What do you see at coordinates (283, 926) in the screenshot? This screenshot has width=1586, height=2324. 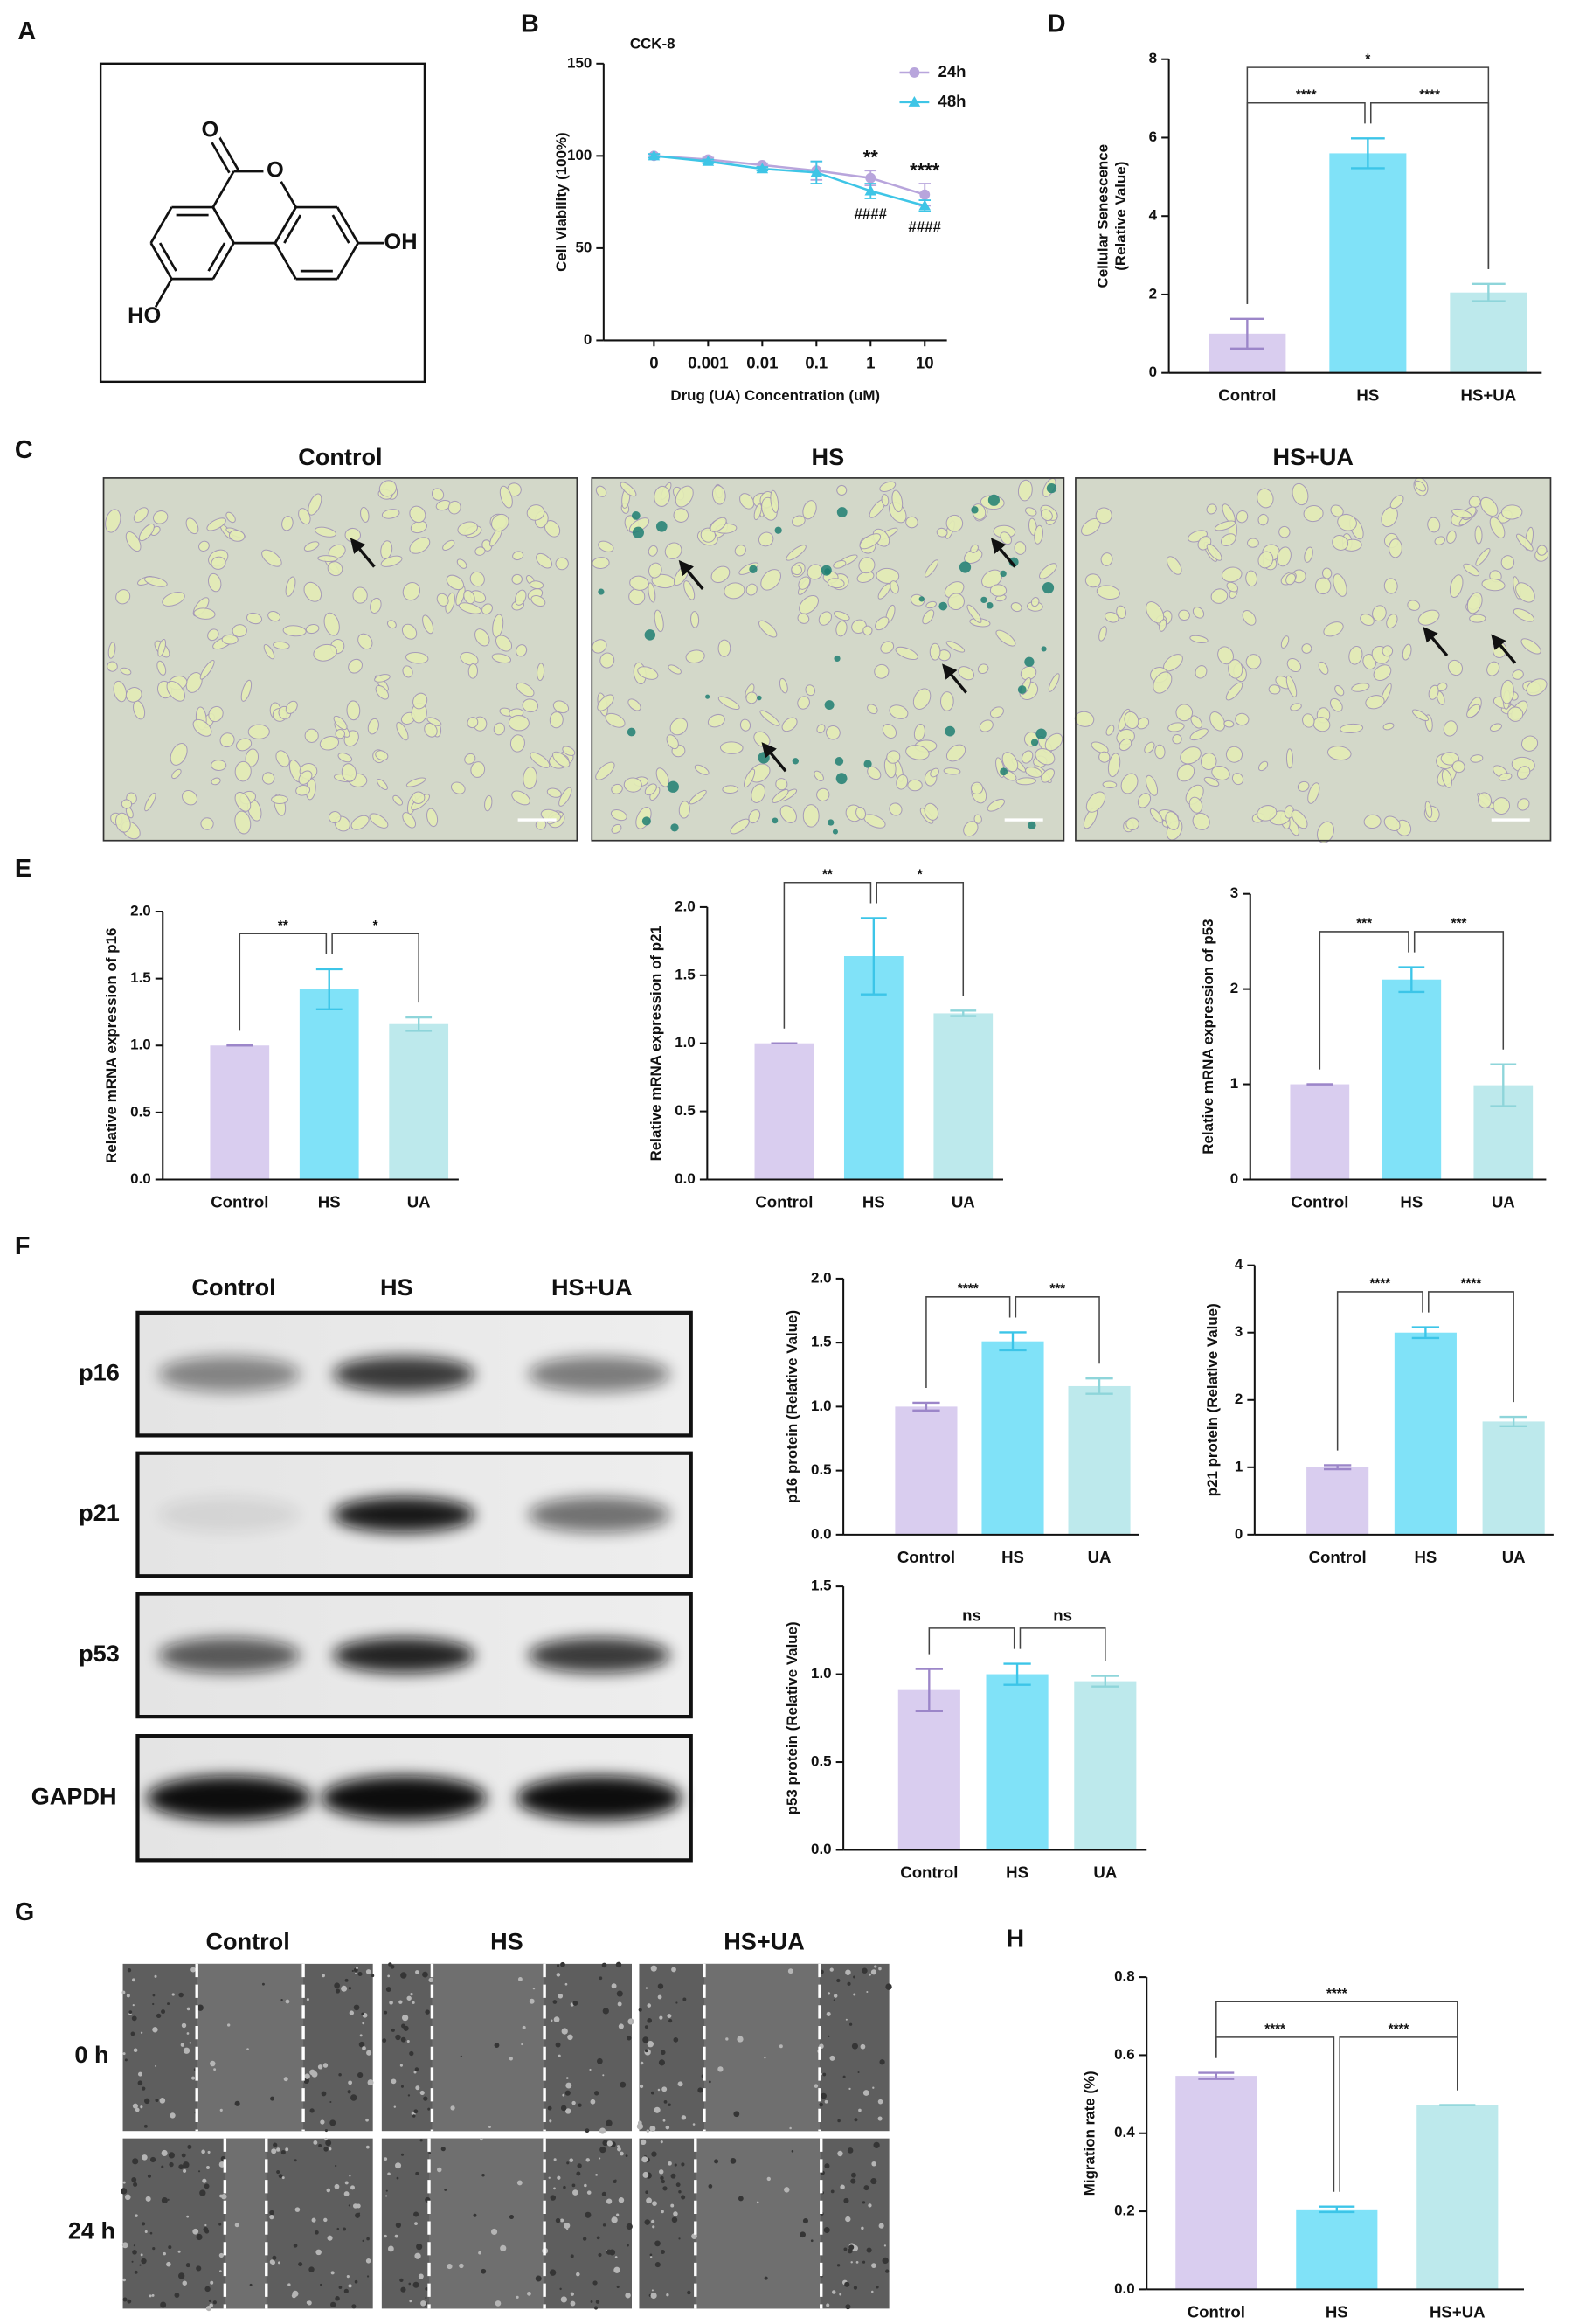 I see `significance-label: **` at bounding box center [283, 926].